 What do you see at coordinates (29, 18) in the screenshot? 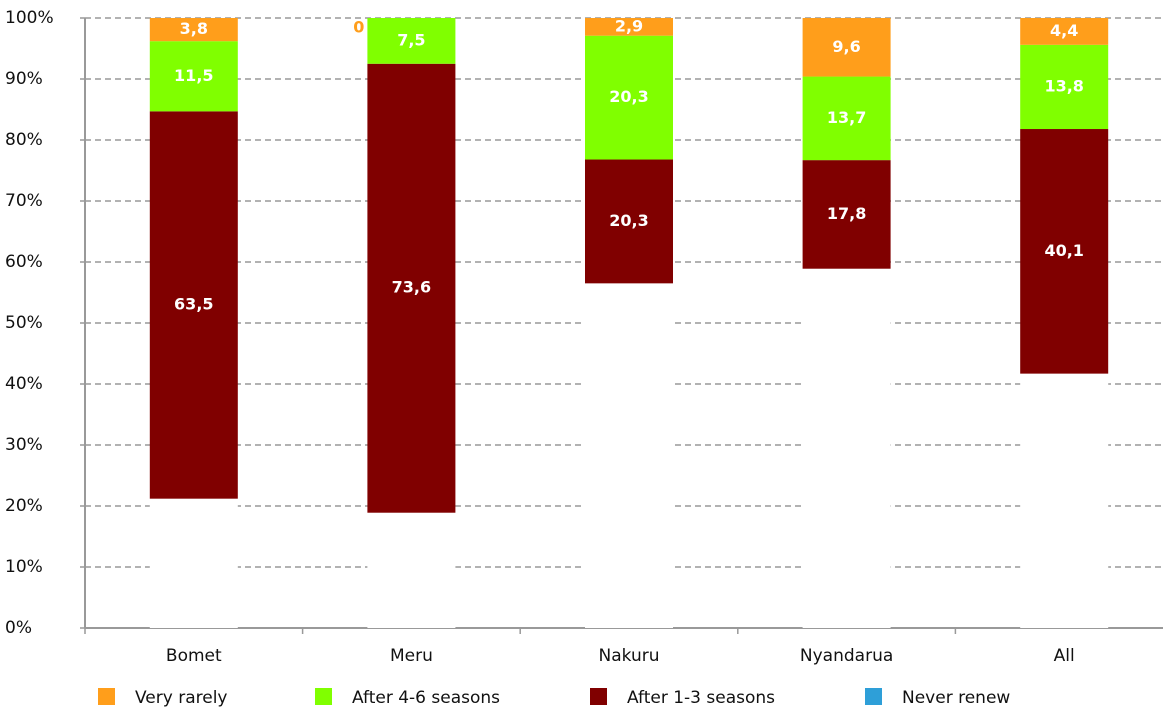
I see `y-tick-label: 100%` at bounding box center [29, 18].